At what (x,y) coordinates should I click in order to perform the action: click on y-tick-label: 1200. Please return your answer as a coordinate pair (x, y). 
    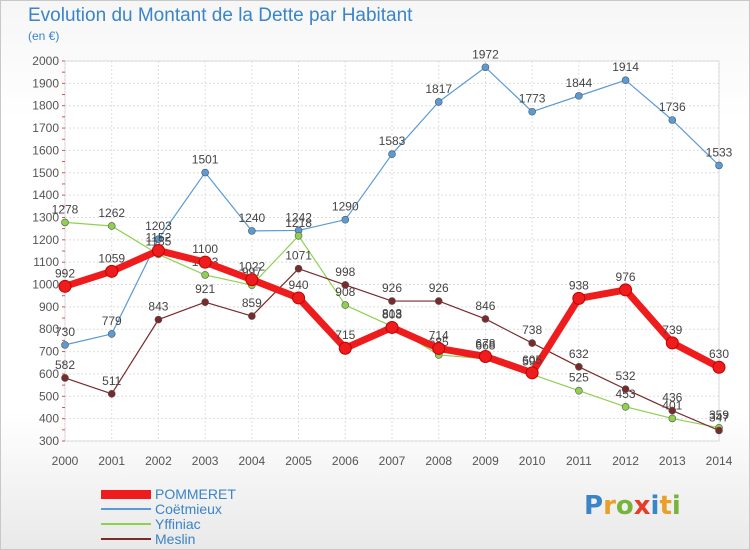
    Looking at the image, I should click on (45, 240).